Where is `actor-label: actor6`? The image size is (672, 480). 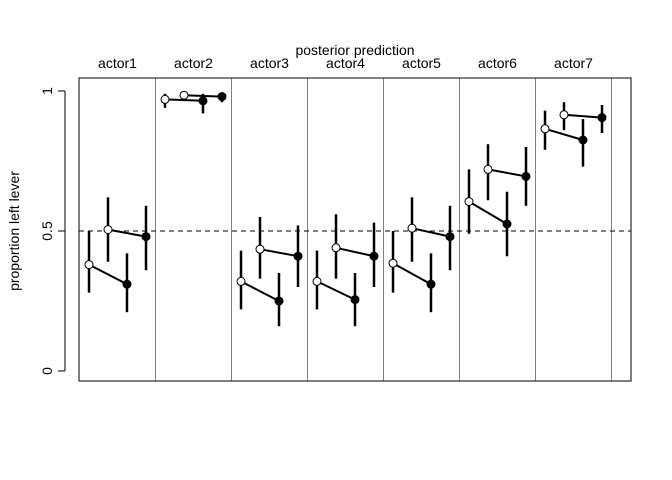
actor-label: actor6 is located at coordinates (497, 63).